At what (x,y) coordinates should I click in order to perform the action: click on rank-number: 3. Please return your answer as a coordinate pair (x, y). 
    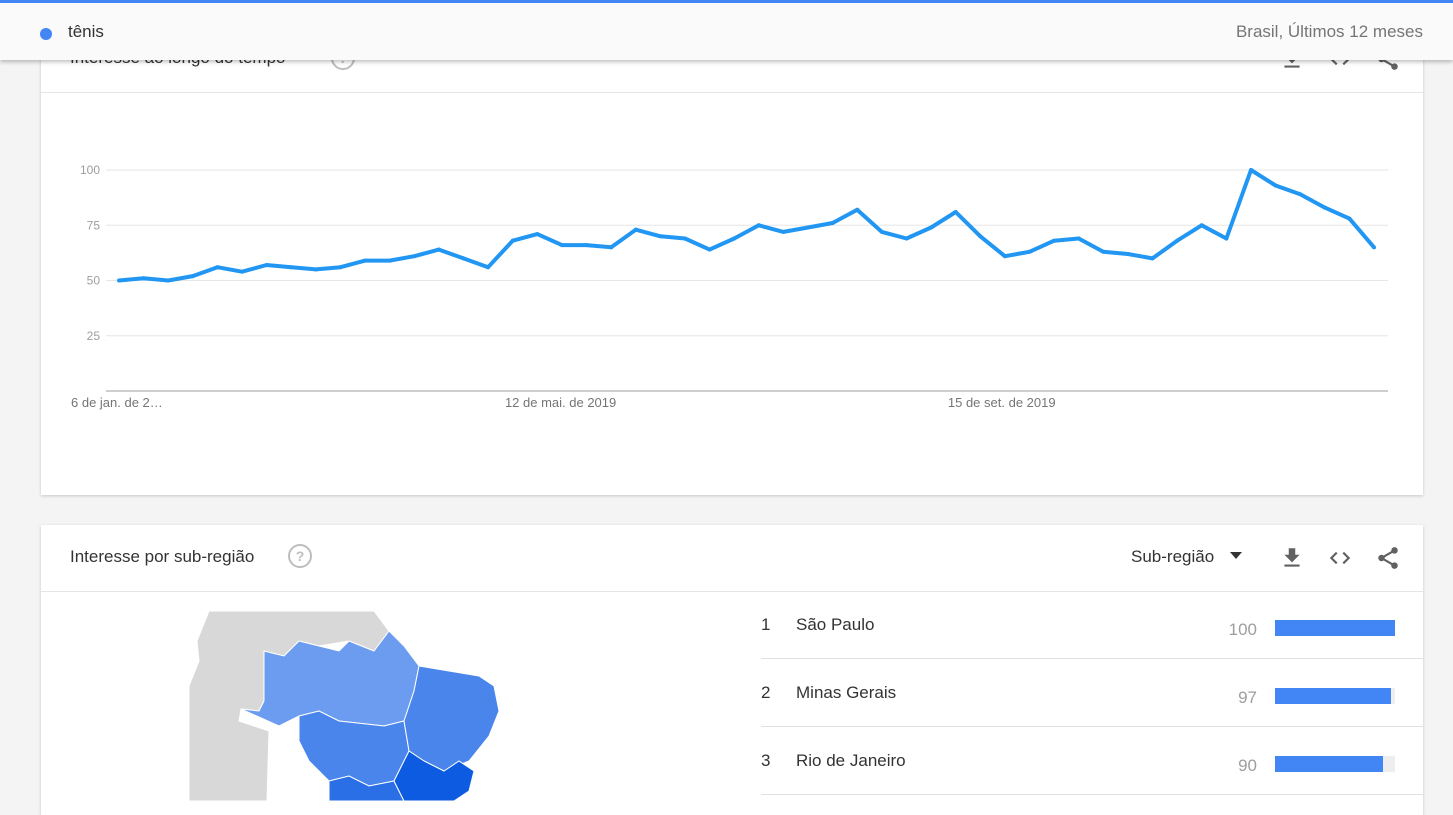
    Looking at the image, I should click on (766, 760).